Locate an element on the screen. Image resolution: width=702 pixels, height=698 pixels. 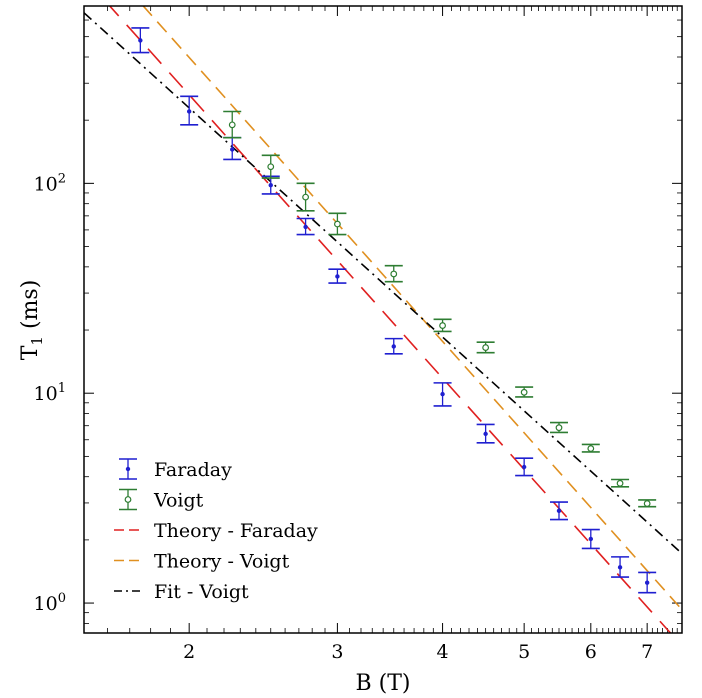
y-tick-label: 10⁰ is located at coordinates (50, 603).